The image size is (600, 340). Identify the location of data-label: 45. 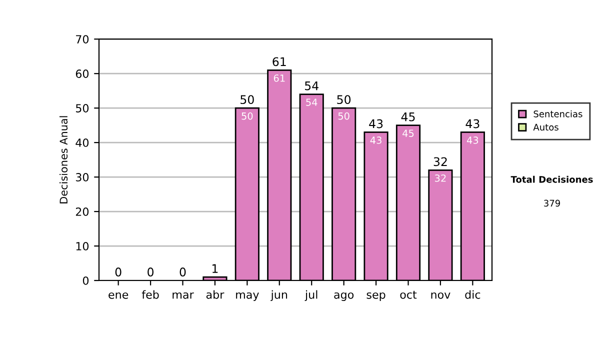
(408, 133).